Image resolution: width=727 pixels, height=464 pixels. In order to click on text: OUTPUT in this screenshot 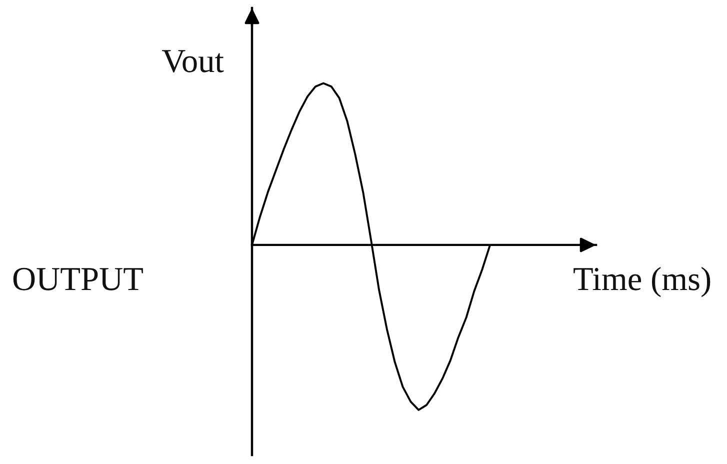, I will do `click(78, 279)`.